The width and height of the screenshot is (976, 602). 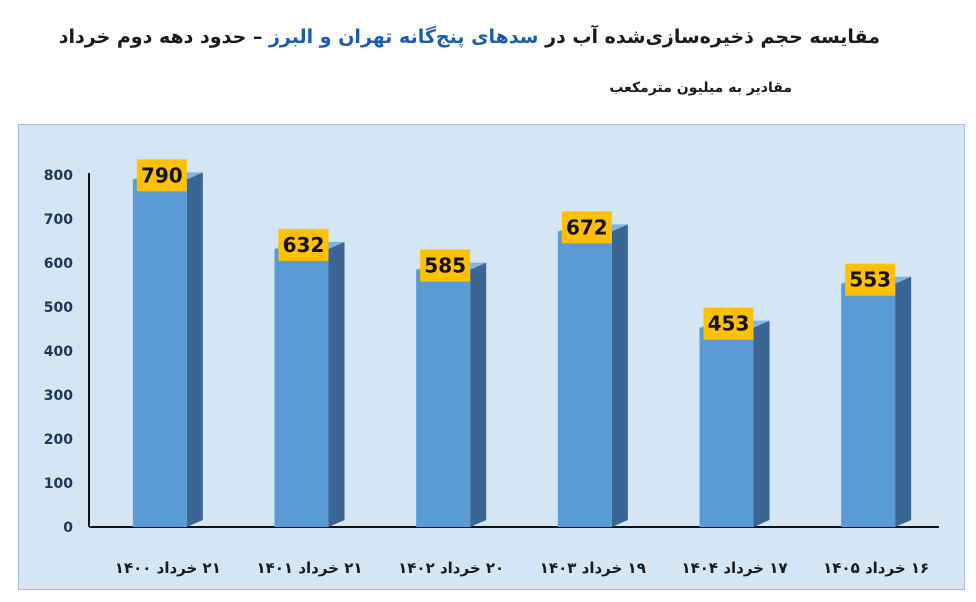 I want to click on data-label: 553, so click(x=870, y=279).